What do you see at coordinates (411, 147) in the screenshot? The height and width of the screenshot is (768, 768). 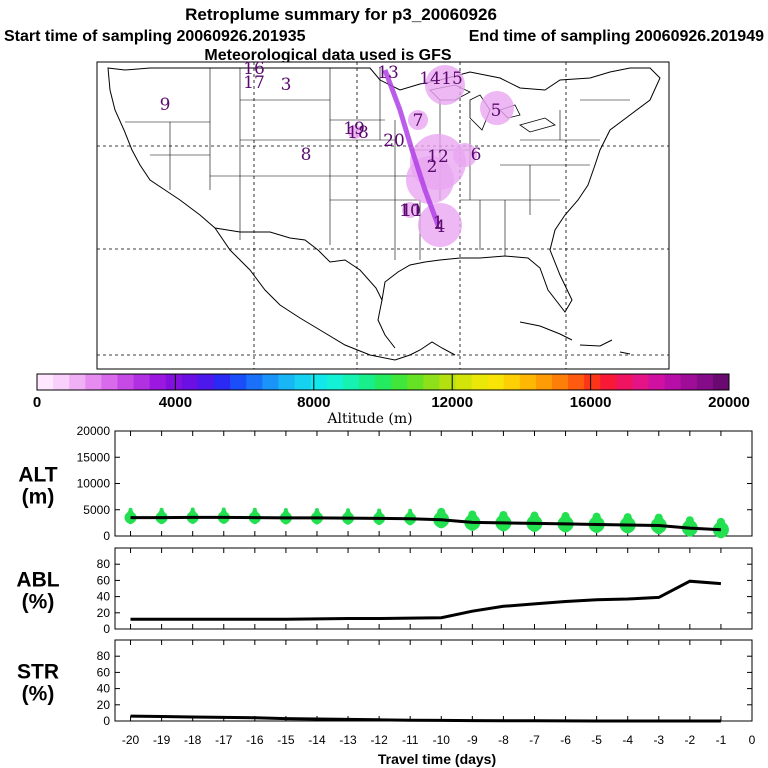 I see `plume-centerline` at bounding box center [411, 147].